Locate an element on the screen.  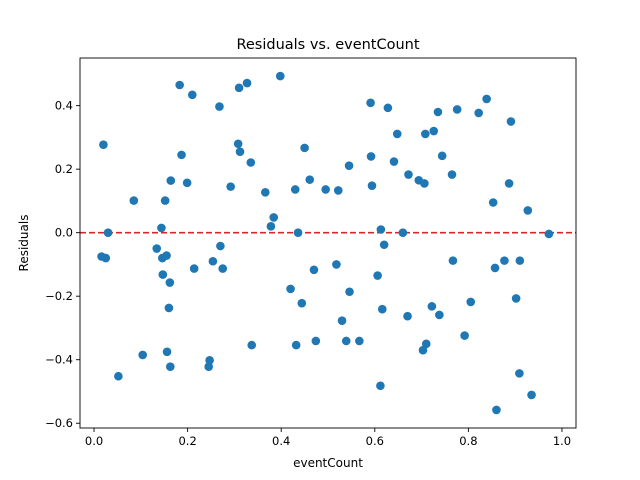
x-tick-label: 0.4 is located at coordinates (281, 441).